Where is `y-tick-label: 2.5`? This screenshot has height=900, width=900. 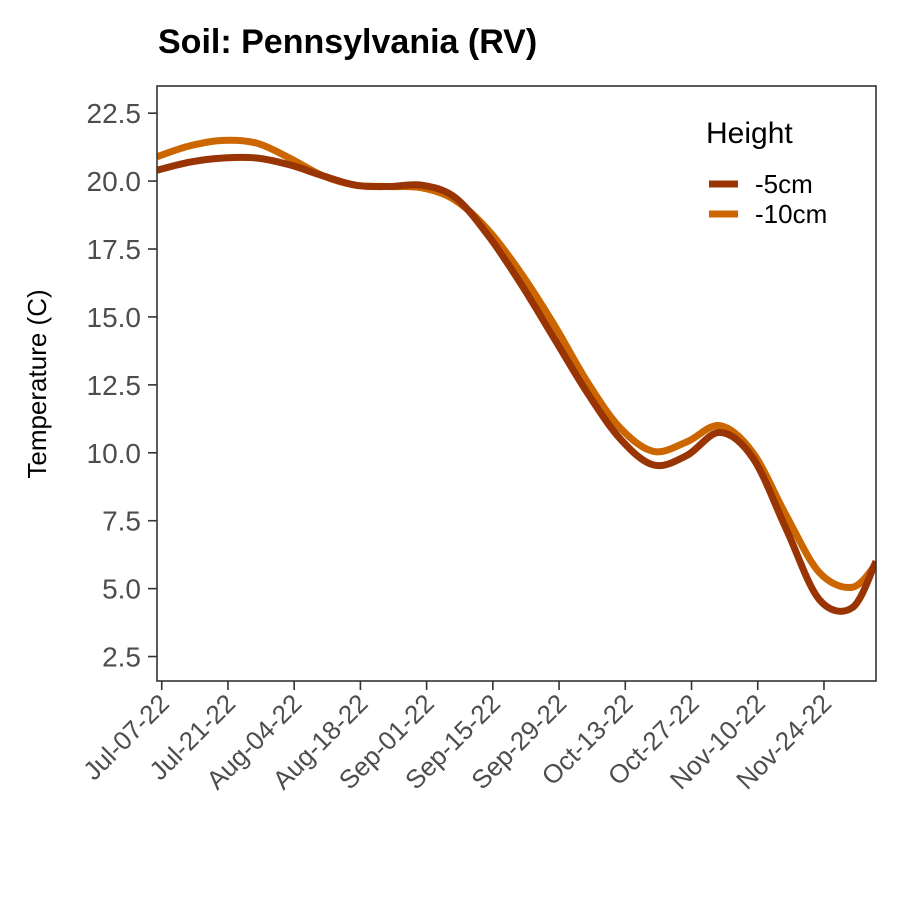 y-tick-label: 2.5 is located at coordinates (121, 657).